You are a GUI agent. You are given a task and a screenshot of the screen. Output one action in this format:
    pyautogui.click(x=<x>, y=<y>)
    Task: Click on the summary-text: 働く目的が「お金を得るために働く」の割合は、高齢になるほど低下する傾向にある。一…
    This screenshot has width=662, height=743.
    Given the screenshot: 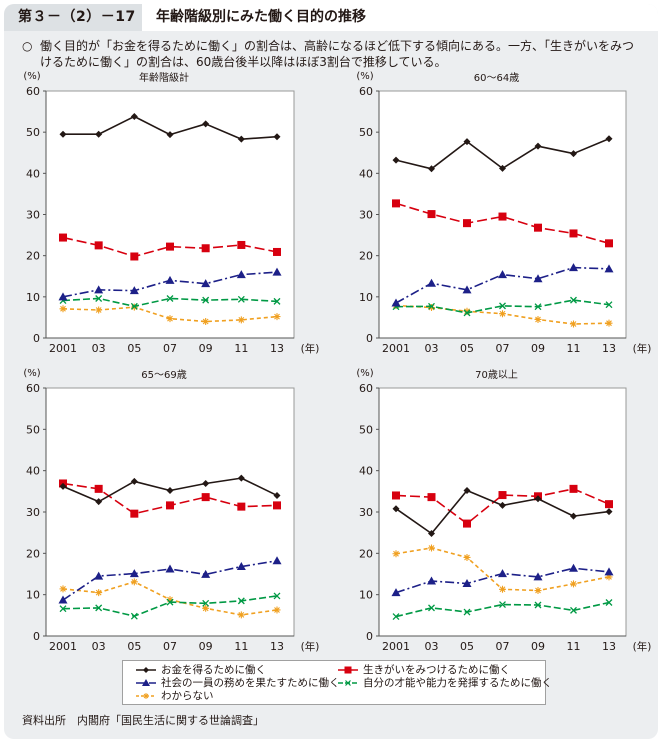 What is the action you would take?
    pyautogui.click(x=337, y=54)
    